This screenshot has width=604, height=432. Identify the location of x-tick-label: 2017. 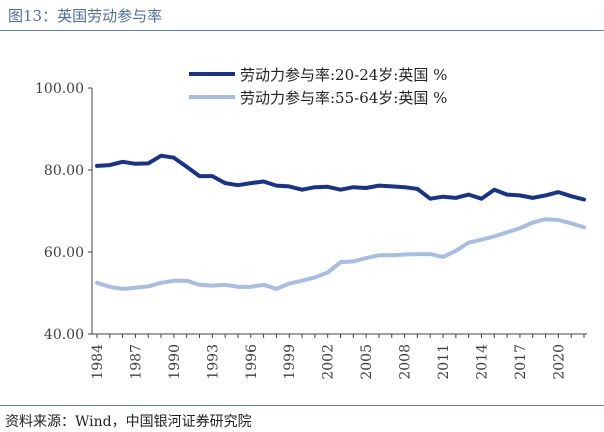
(521, 362).